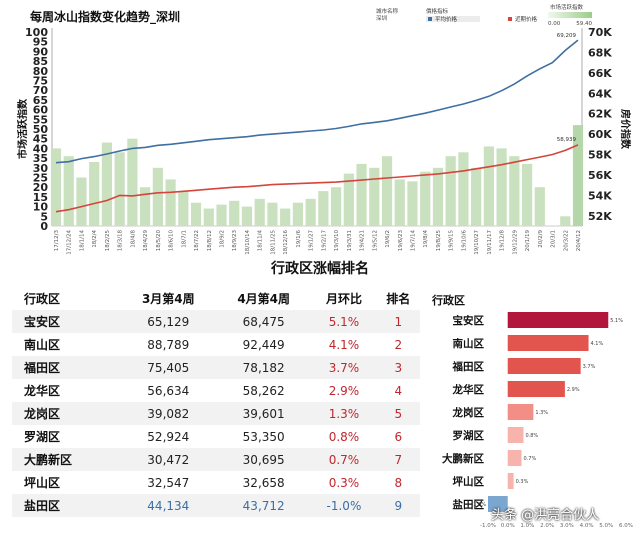 The height and width of the screenshot is (533, 640). Describe the element at coordinates (216, 390) in the screenshot. I see `table-row: 龙华区 56,634 58,262 2.9% 4` at that location.